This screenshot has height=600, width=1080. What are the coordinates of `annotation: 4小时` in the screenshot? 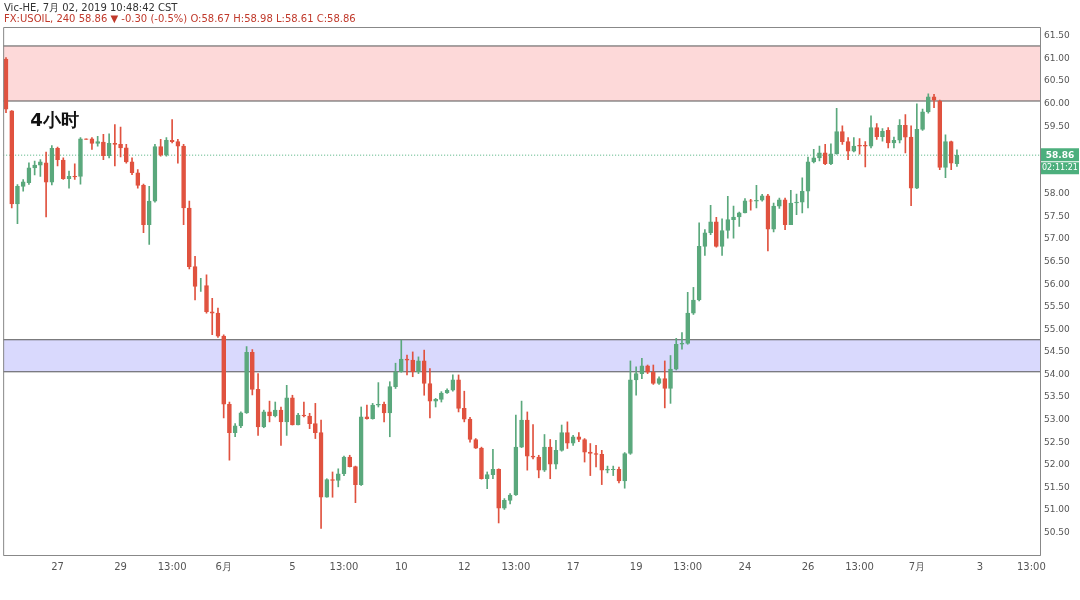 It's located at (54, 119).